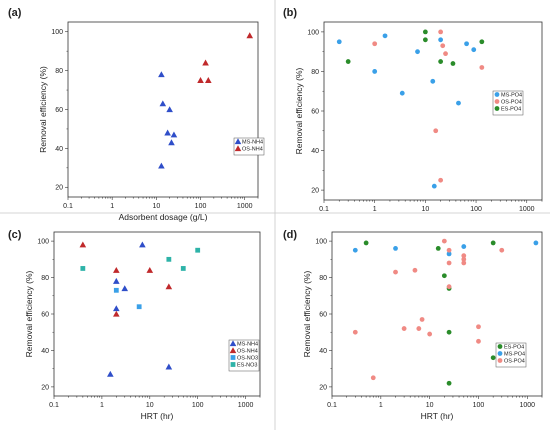 This screenshot has width=550, height=430. What do you see at coordinates (126, 279) in the screenshot?
I see `series-OS-NH4` at bounding box center [126, 279].